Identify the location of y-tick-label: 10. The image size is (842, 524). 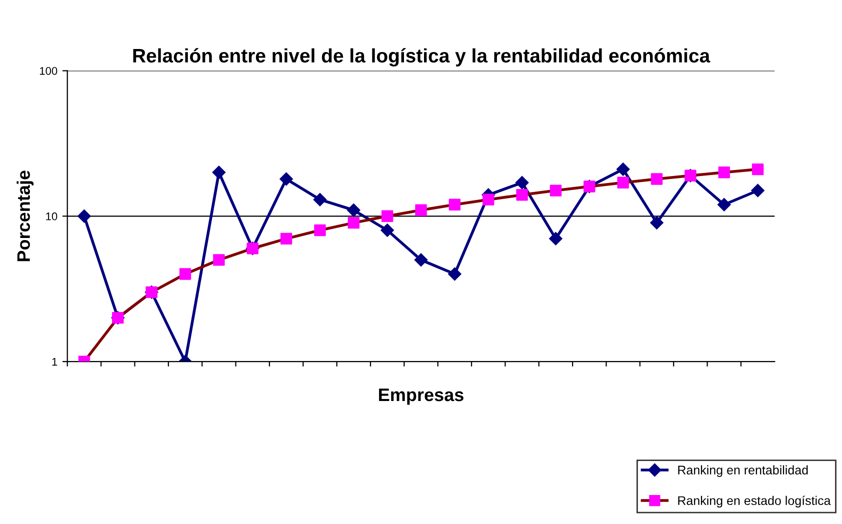
(52, 216).